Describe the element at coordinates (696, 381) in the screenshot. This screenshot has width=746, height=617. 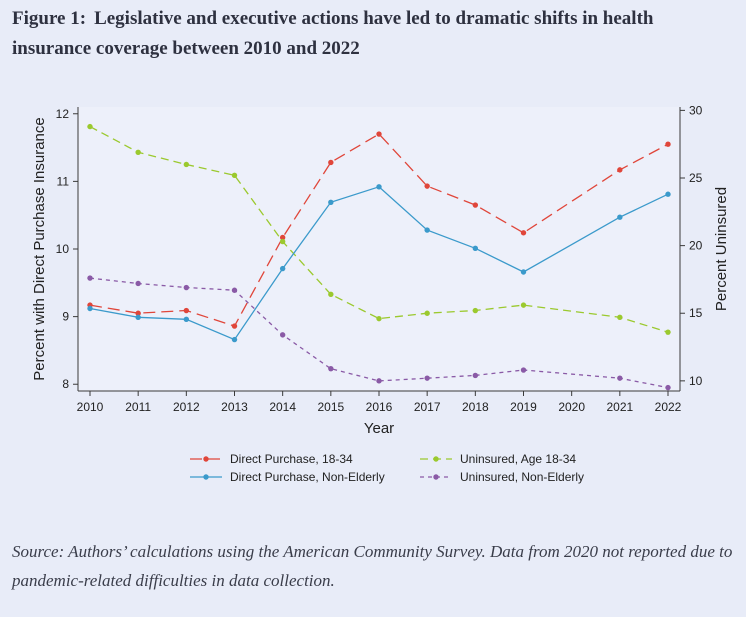
I see `y-right-tick-label: 10` at that location.